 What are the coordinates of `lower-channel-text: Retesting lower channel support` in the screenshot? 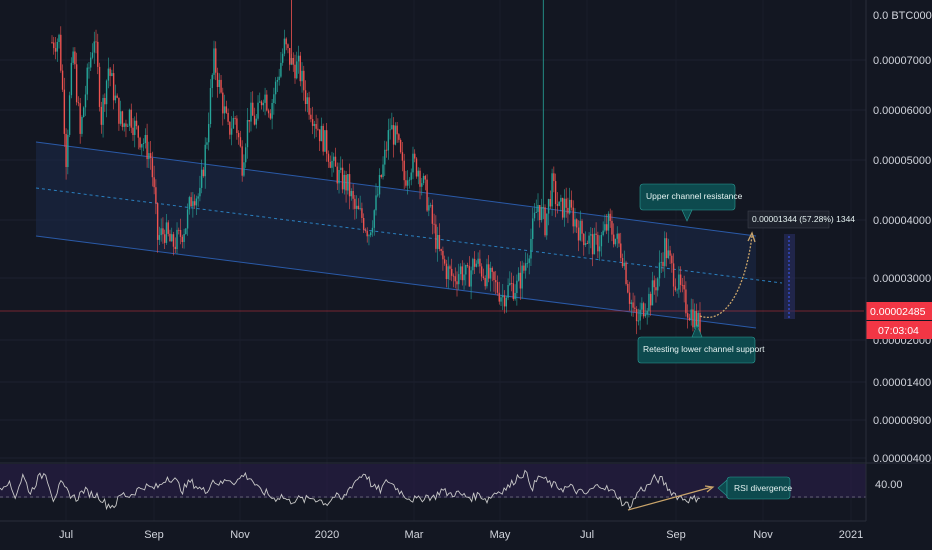 It's located at (704, 349).